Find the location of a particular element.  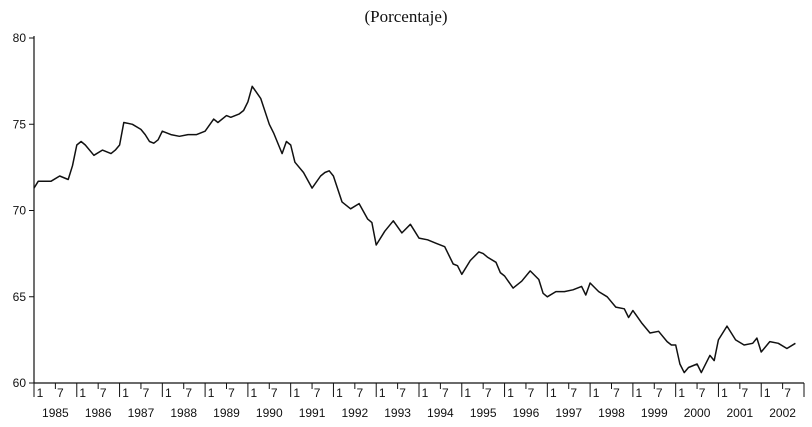

y-axis: 60 65 70 75 80 is located at coordinates (24, 210).